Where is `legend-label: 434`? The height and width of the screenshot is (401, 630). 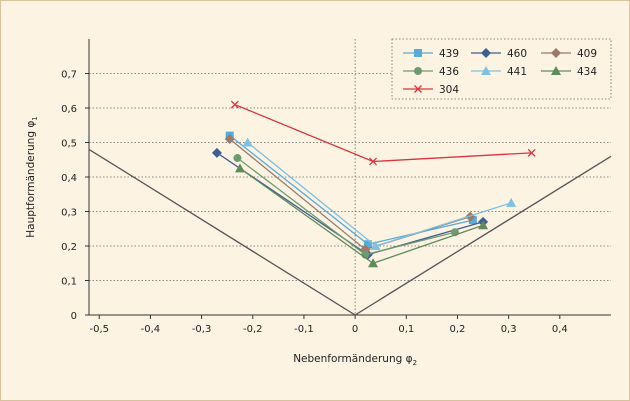 legend-label: 434 is located at coordinates (587, 72).